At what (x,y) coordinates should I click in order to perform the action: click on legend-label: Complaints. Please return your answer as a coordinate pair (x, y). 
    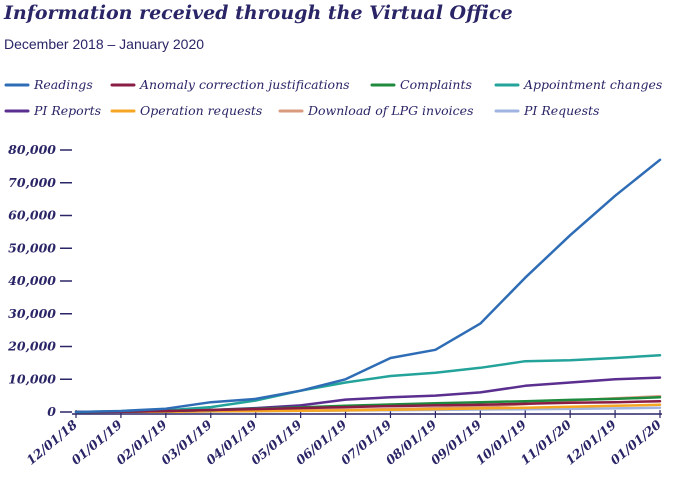
    Looking at the image, I should click on (436, 84).